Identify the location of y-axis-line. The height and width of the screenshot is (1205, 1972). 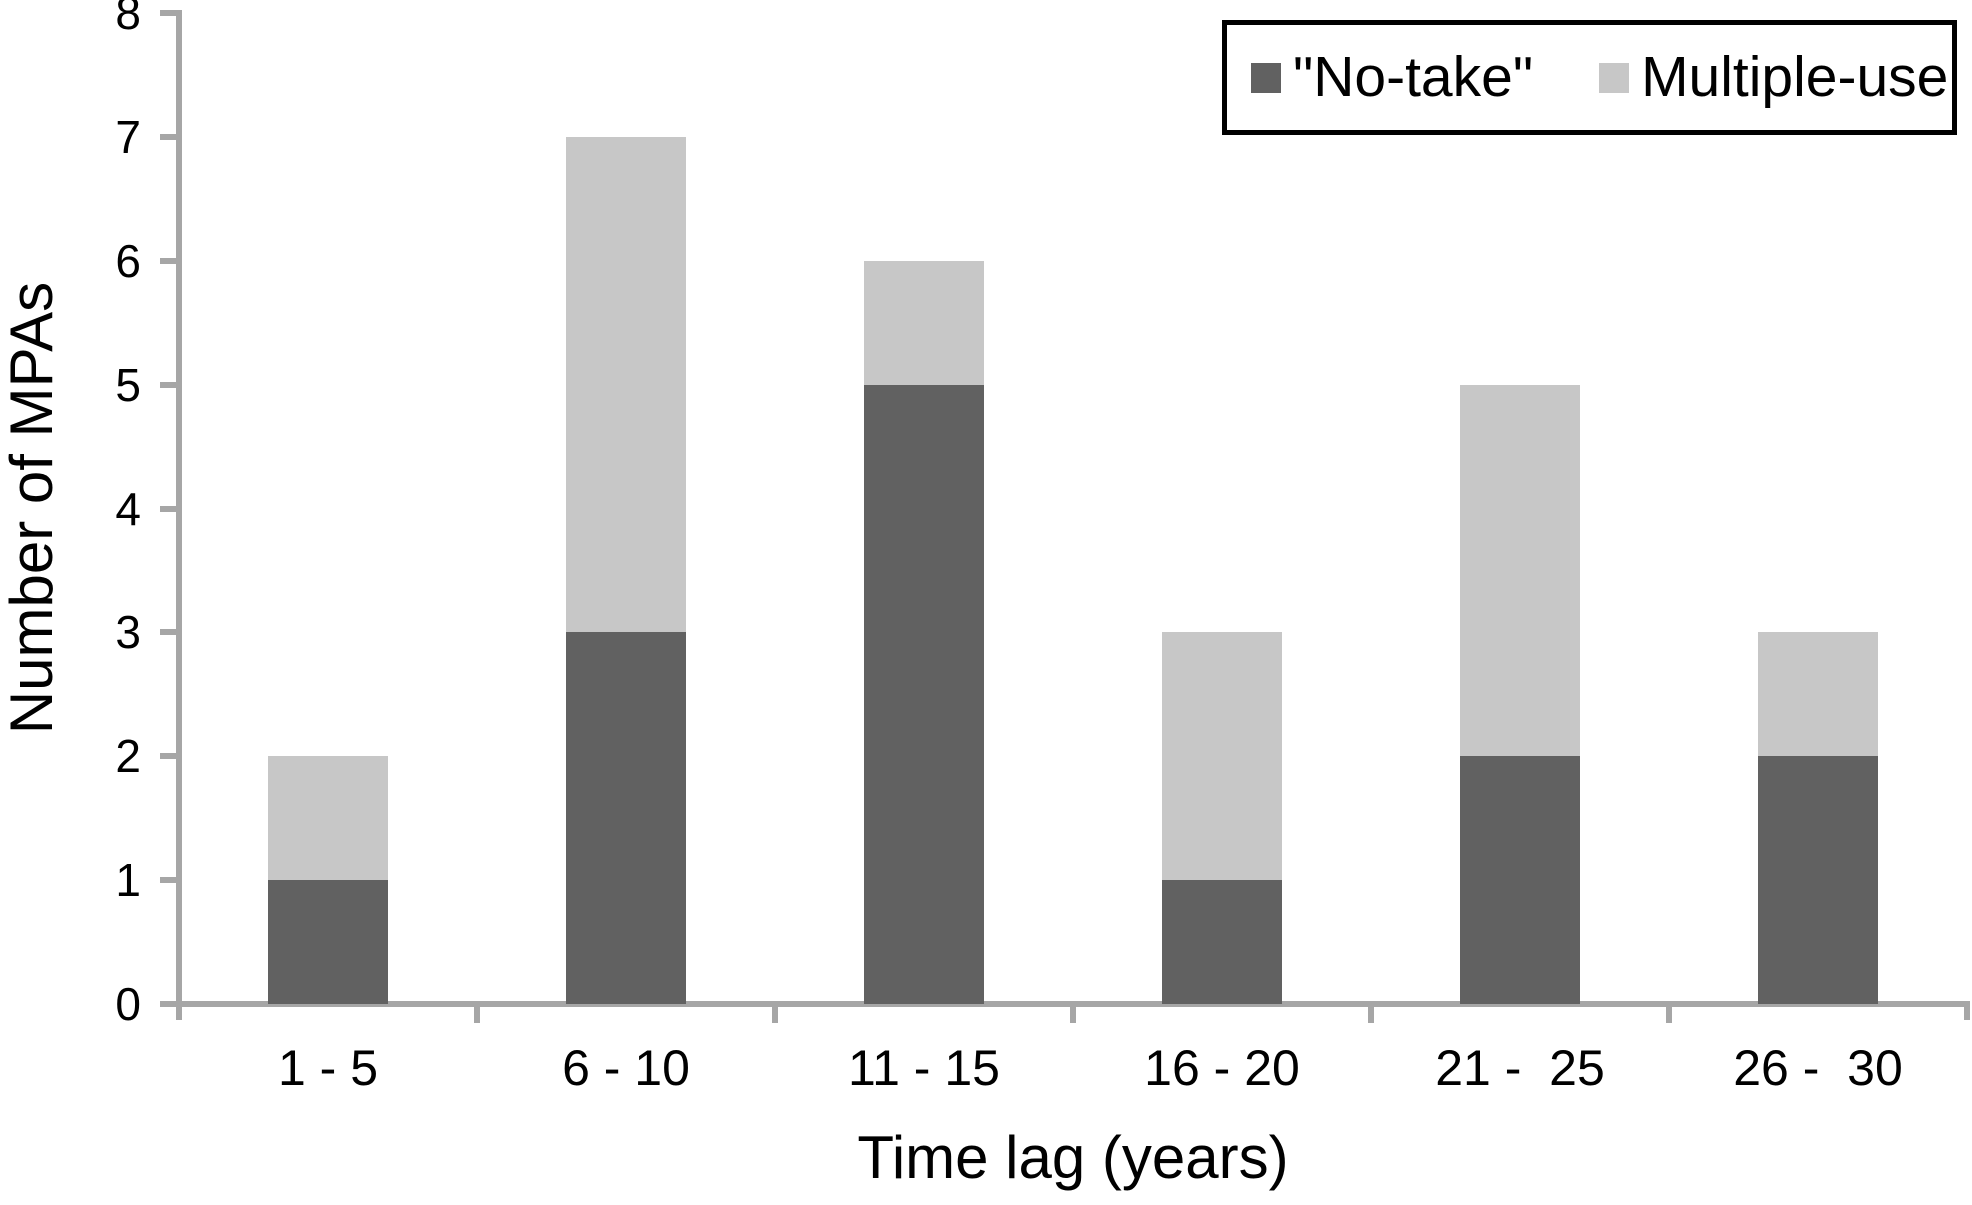
(179, 515).